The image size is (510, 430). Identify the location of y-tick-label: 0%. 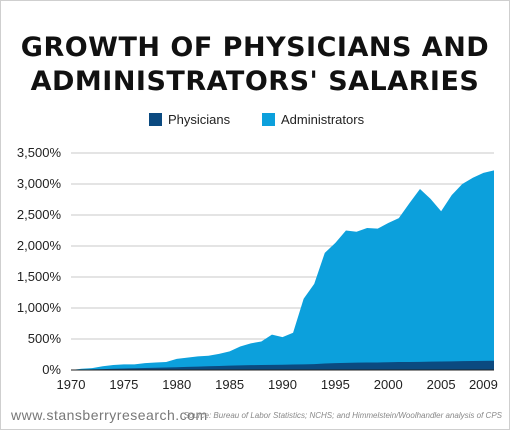
(51, 369).